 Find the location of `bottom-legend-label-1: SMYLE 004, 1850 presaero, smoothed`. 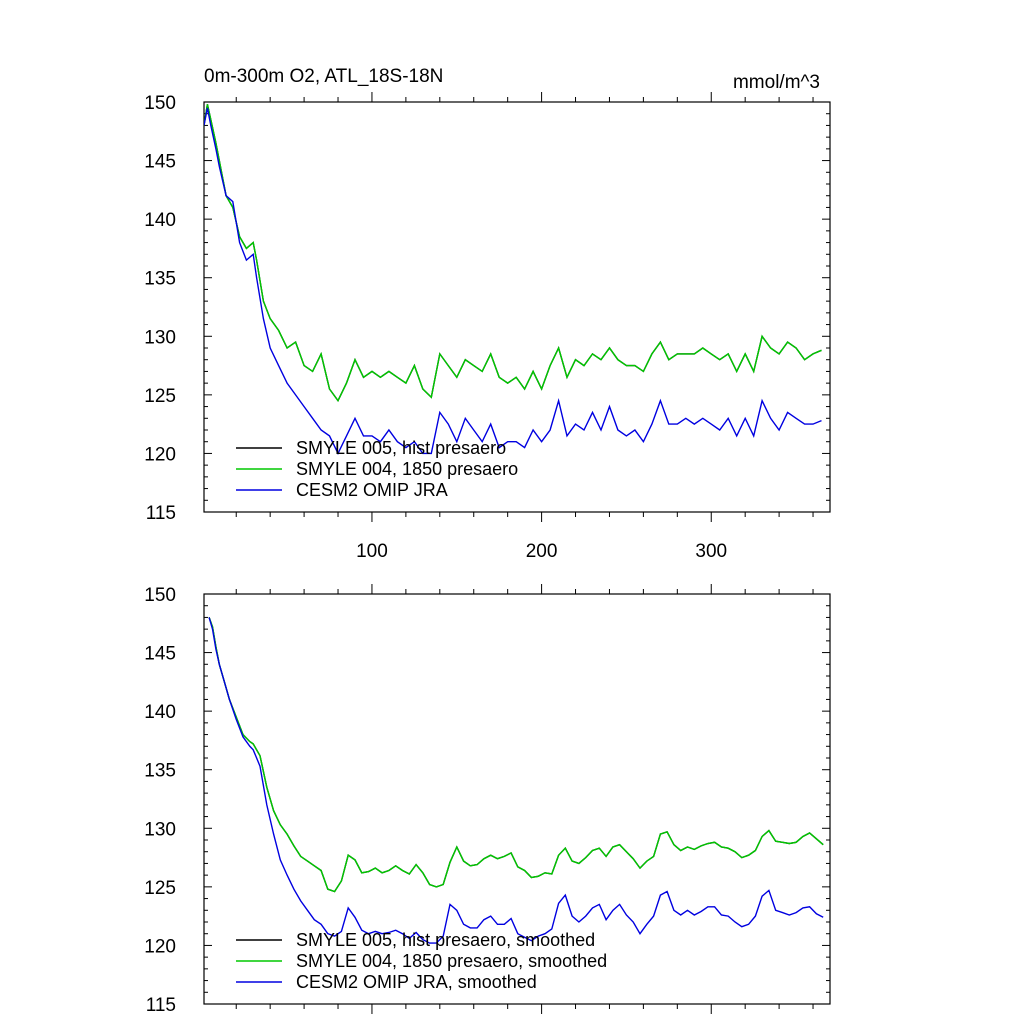

bottom-legend-label-1: SMYLE 004, 1850 presaero, smoothed is located at coordinates (451, 961).